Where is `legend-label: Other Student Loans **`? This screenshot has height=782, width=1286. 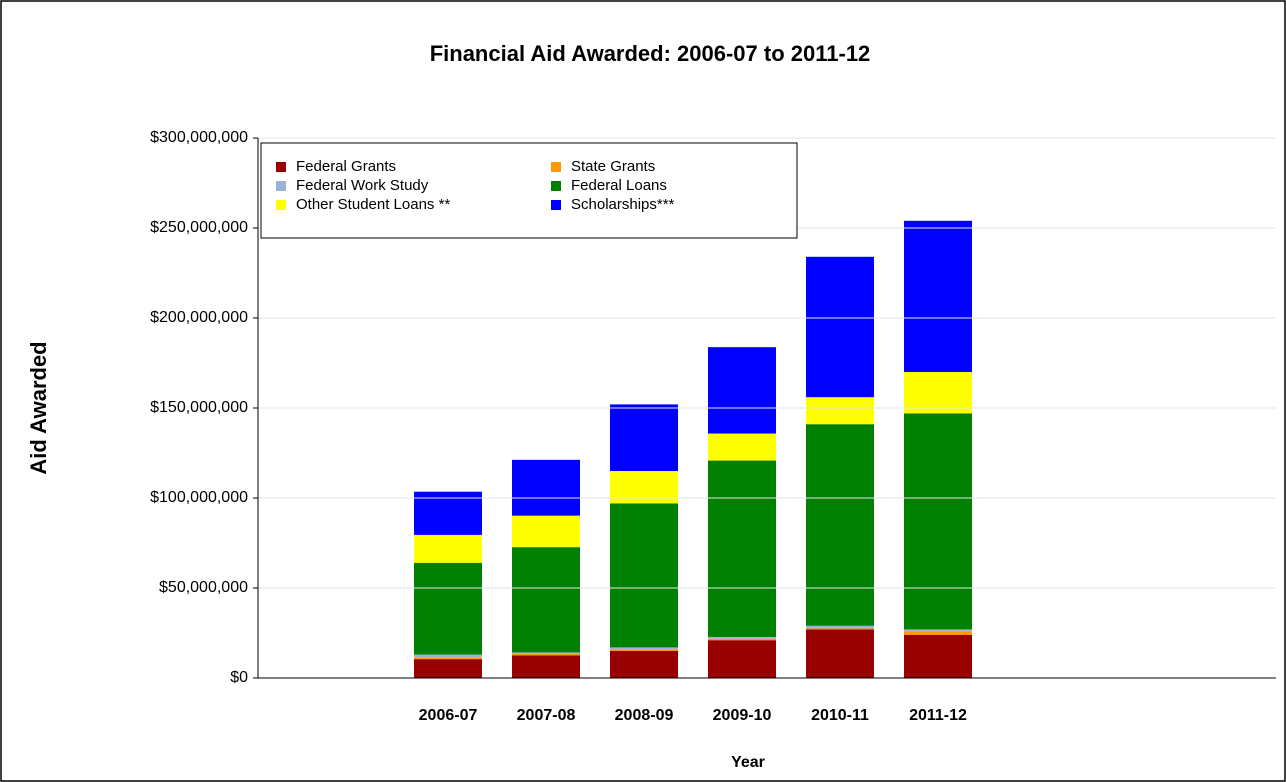 legend-label: Other Student Loans ** is located at coordinates (373, 204).